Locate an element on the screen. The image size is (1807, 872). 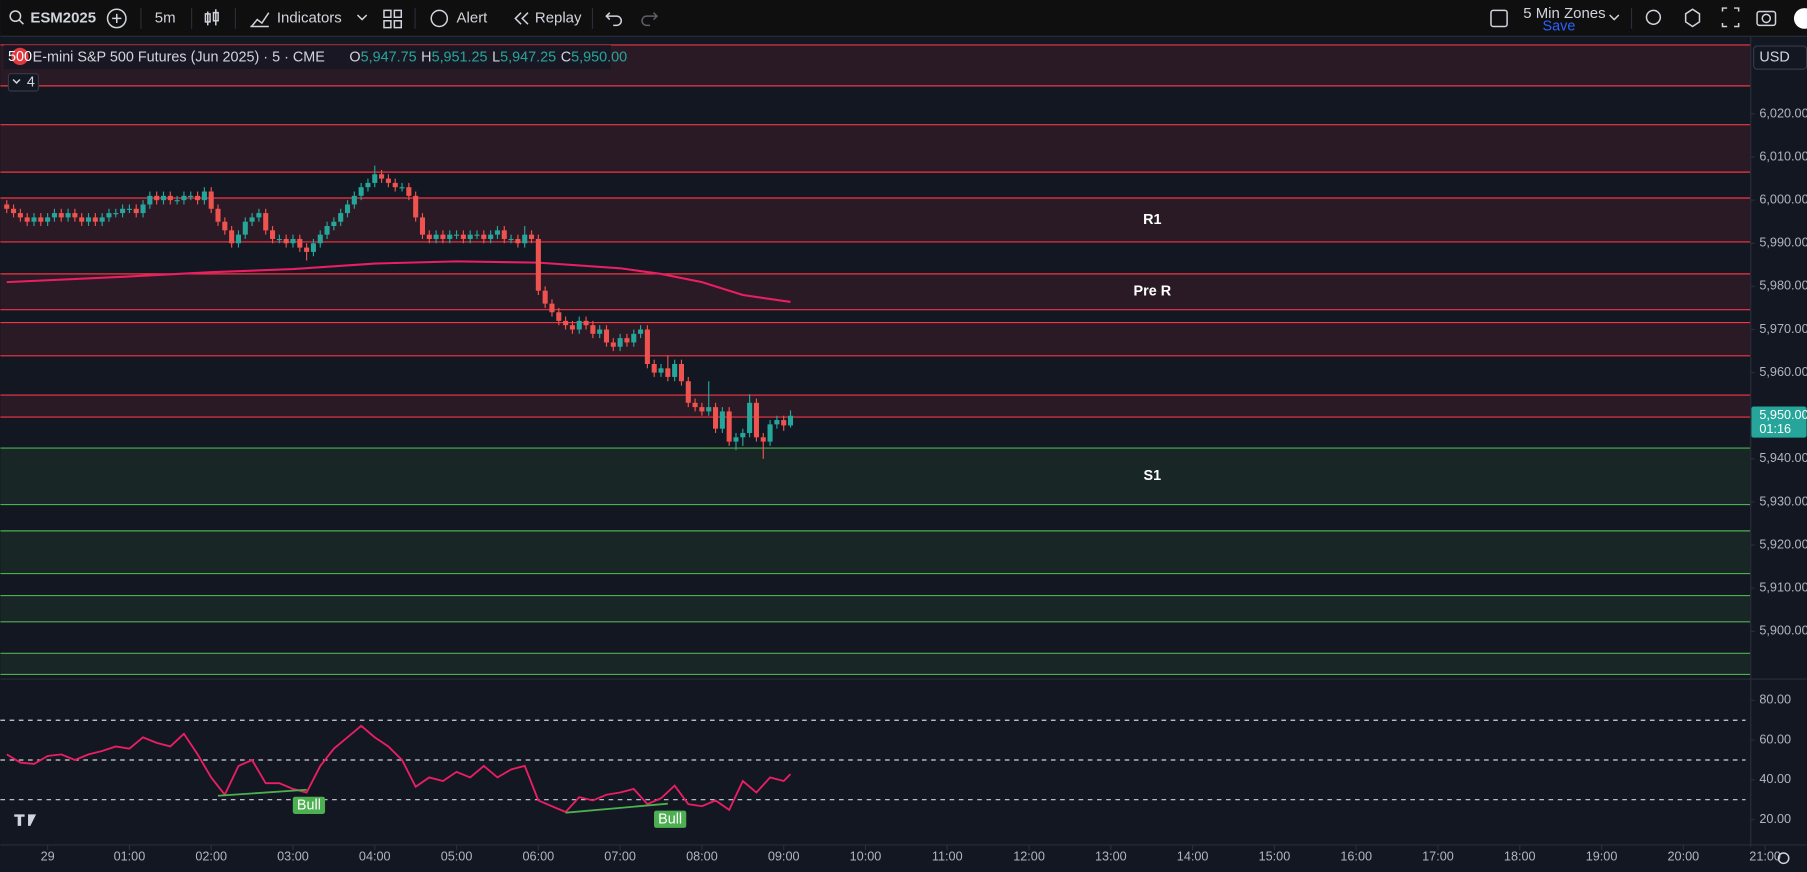
y-tick-label: 5,930.00 is located at coordinates (1783, 501).